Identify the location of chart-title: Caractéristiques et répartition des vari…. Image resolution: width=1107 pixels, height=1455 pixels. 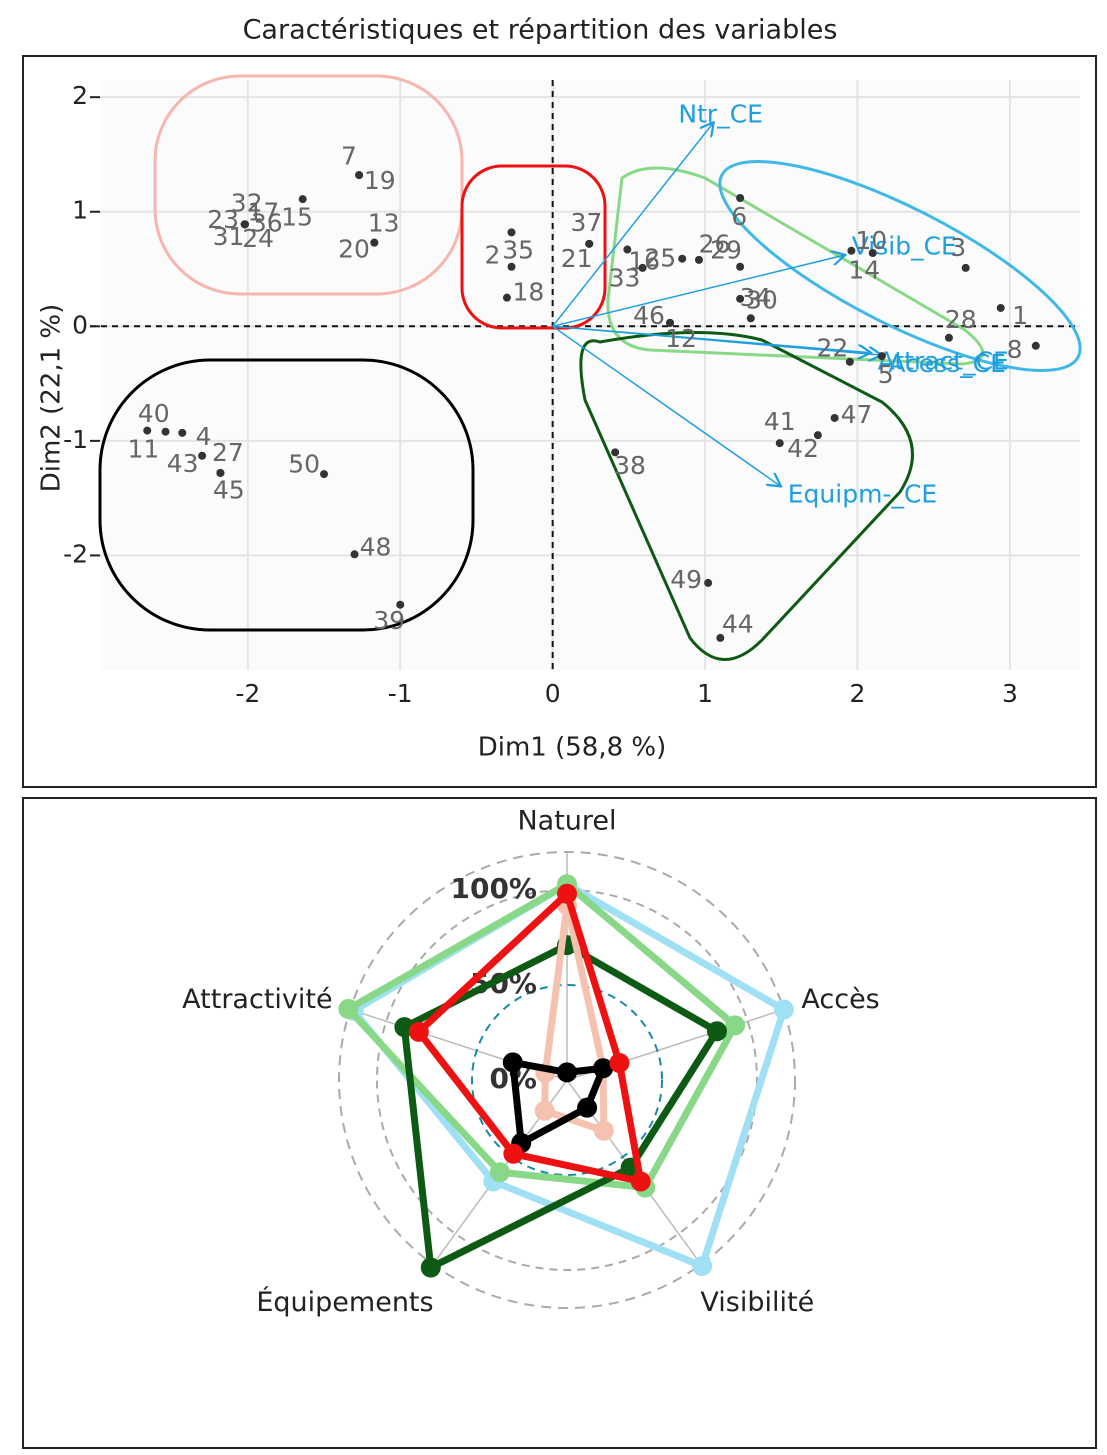
(540, 30).